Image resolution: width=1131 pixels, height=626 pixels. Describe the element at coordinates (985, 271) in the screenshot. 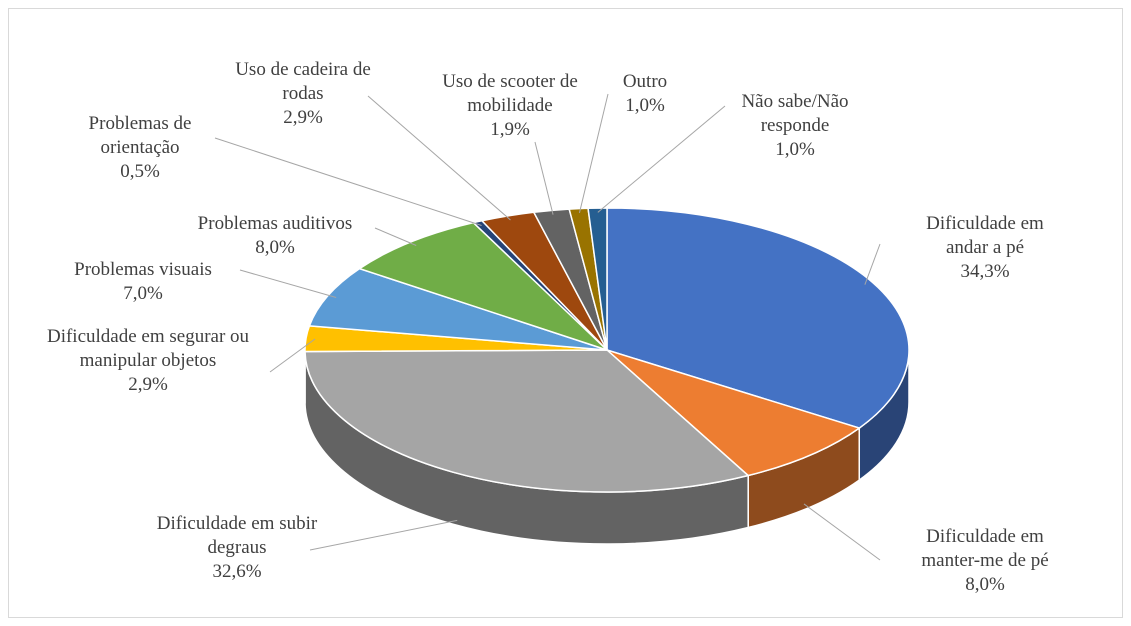

I see `value-label: 34,3%` at that location.